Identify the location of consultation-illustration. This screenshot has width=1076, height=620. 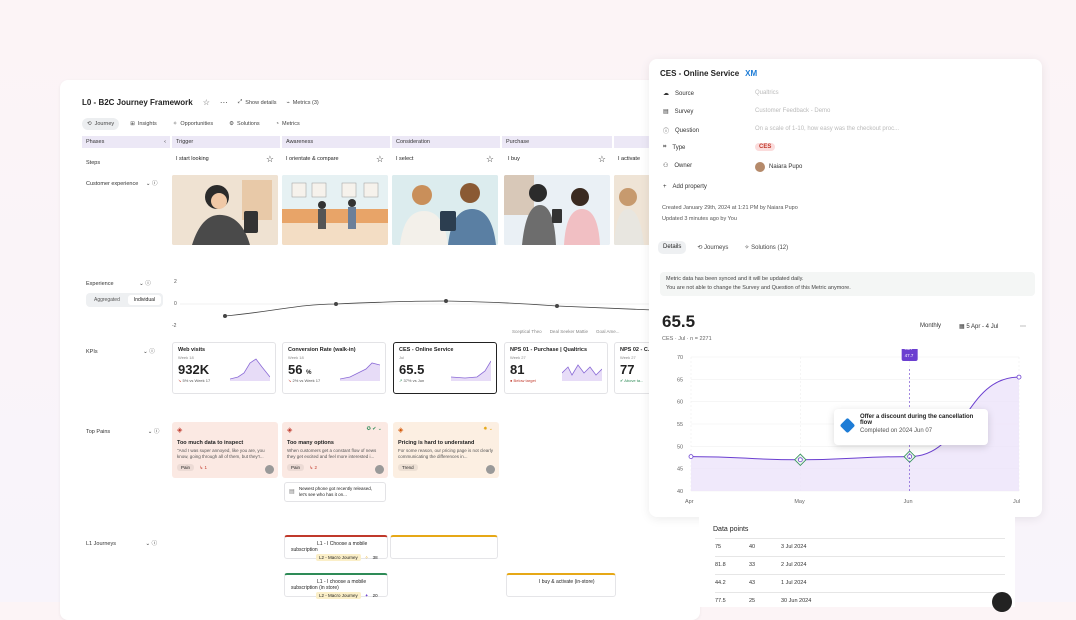
(445, 210).